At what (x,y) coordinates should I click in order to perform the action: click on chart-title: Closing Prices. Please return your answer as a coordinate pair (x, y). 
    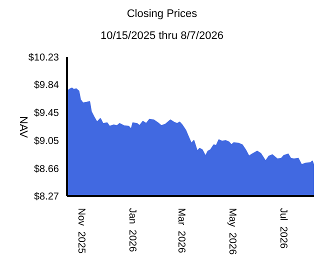
    Looking at the image, I should click on (162, 14).